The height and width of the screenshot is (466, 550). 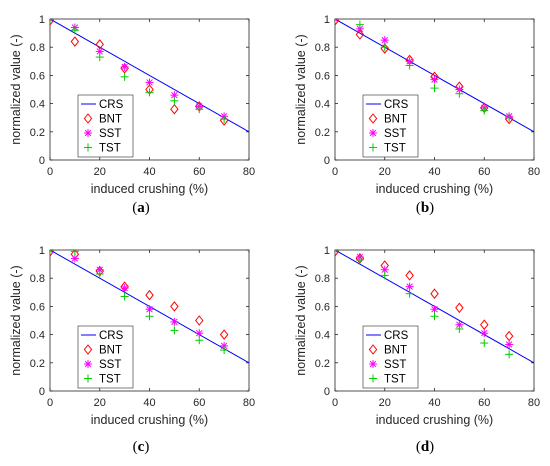 I want to click on legend-label-tst: TST, so click(x=395, y=149).